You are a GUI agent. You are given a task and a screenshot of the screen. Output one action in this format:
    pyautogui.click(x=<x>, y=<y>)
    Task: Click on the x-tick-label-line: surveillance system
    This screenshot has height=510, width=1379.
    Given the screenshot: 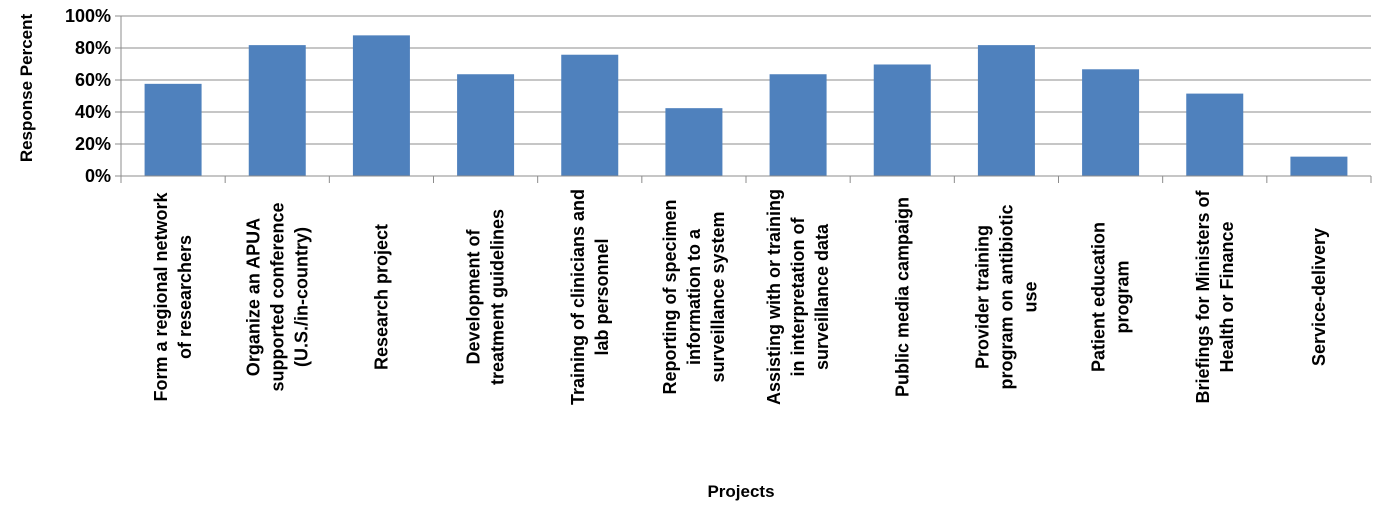 What is the action you would take?
    pyautogui.click(x=718, y=296)
    